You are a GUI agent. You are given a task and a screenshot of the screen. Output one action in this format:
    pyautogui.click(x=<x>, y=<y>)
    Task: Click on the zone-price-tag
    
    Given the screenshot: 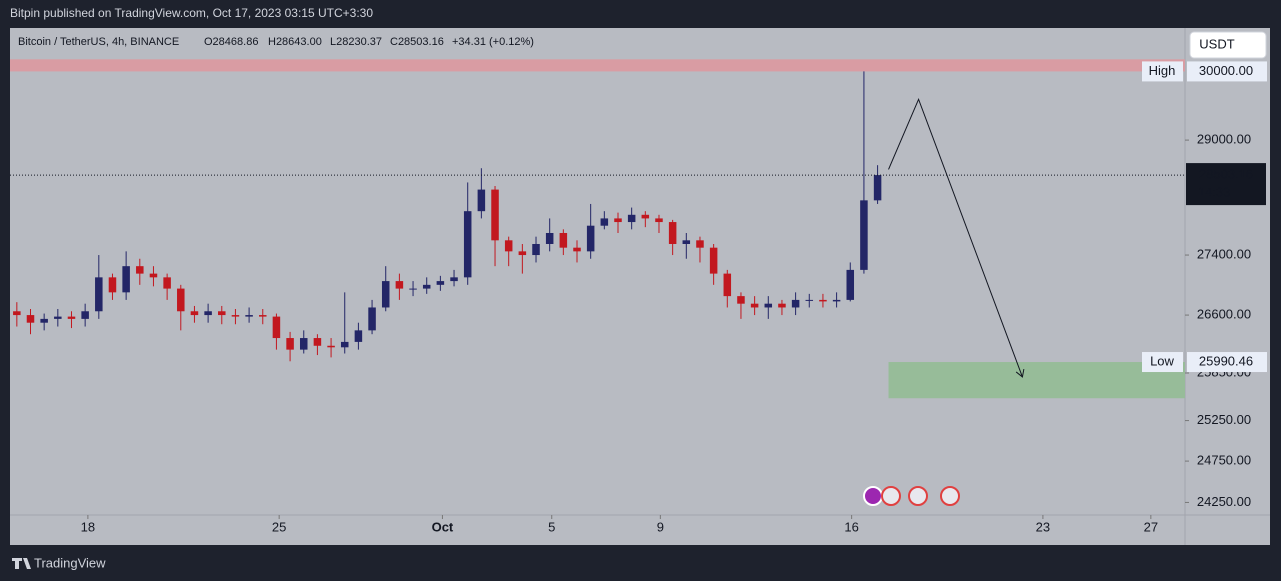 What is the action you would take?
    pyautogui.click(x=1227, y=71)
    